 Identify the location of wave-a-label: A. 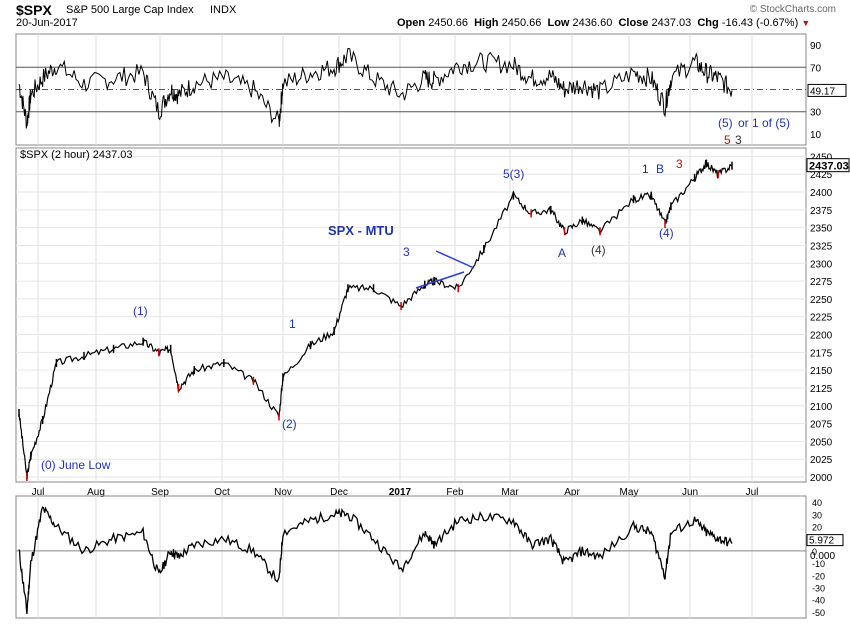
(562, 253).